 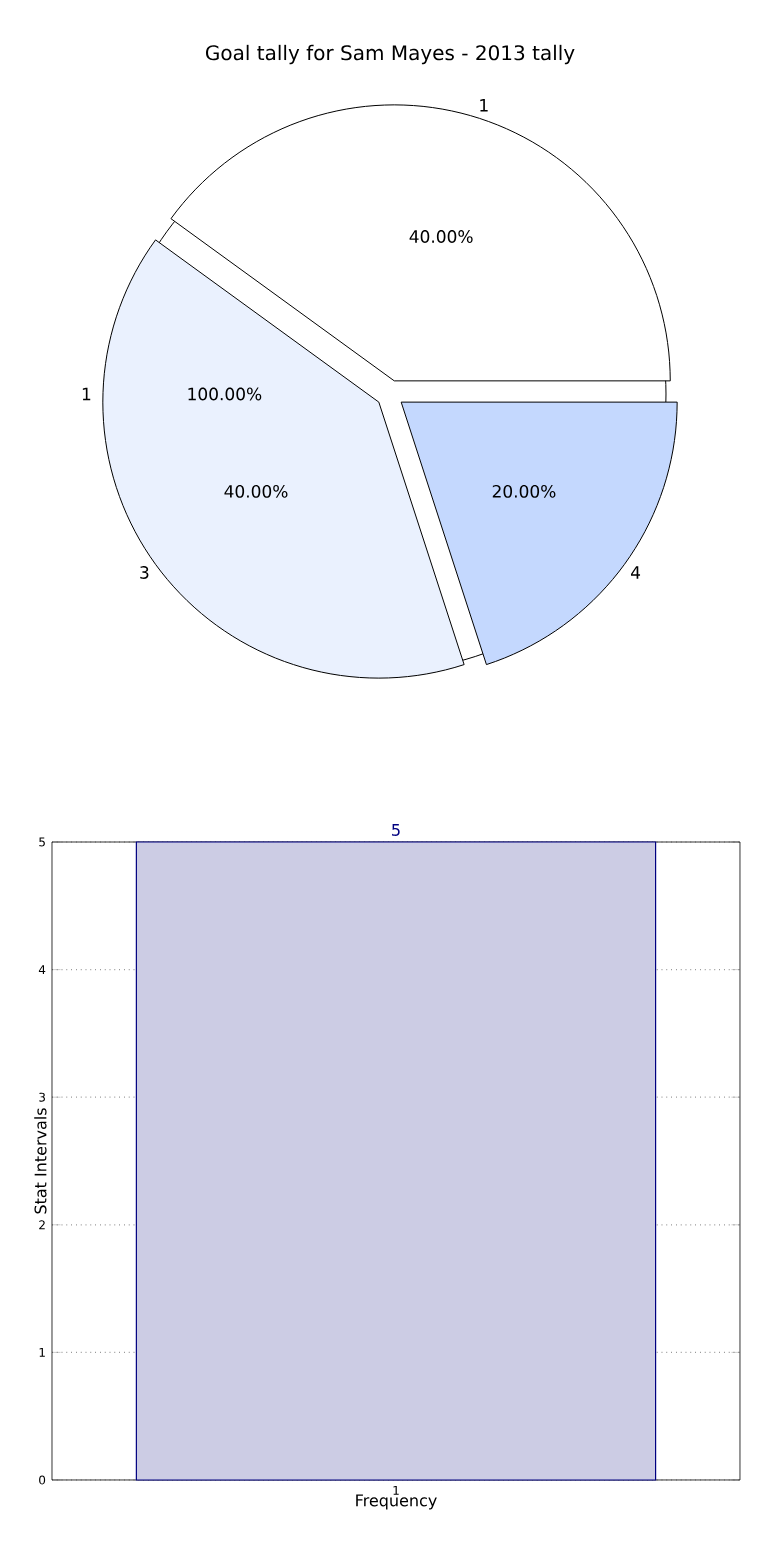 I want to click on chart-title: Goal tally for Sam Mayes - 2013 tally, so click(x=390, y=54).